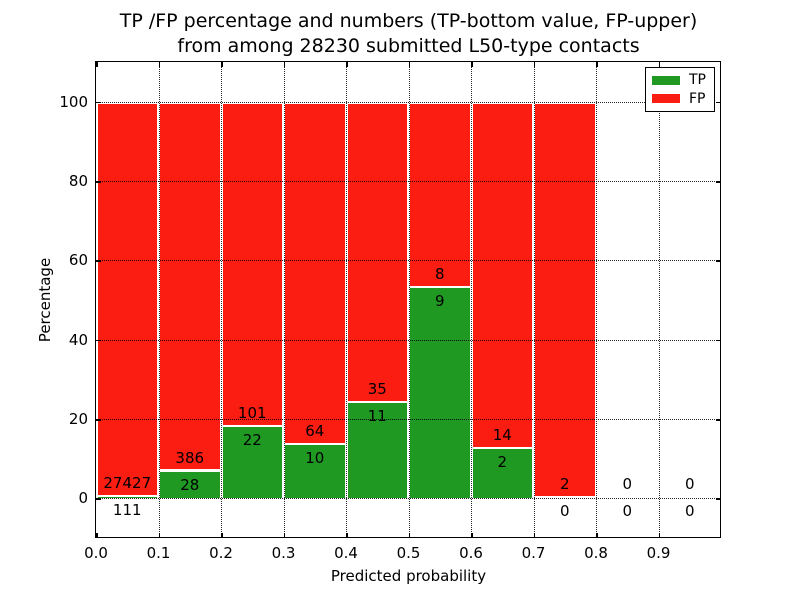 The height and width of the screenshot is (600, 800). What do you see at coordinates (315, 457) in the screenshot?
I see `tp-count-label: 10` at bounding box center [315, 457].